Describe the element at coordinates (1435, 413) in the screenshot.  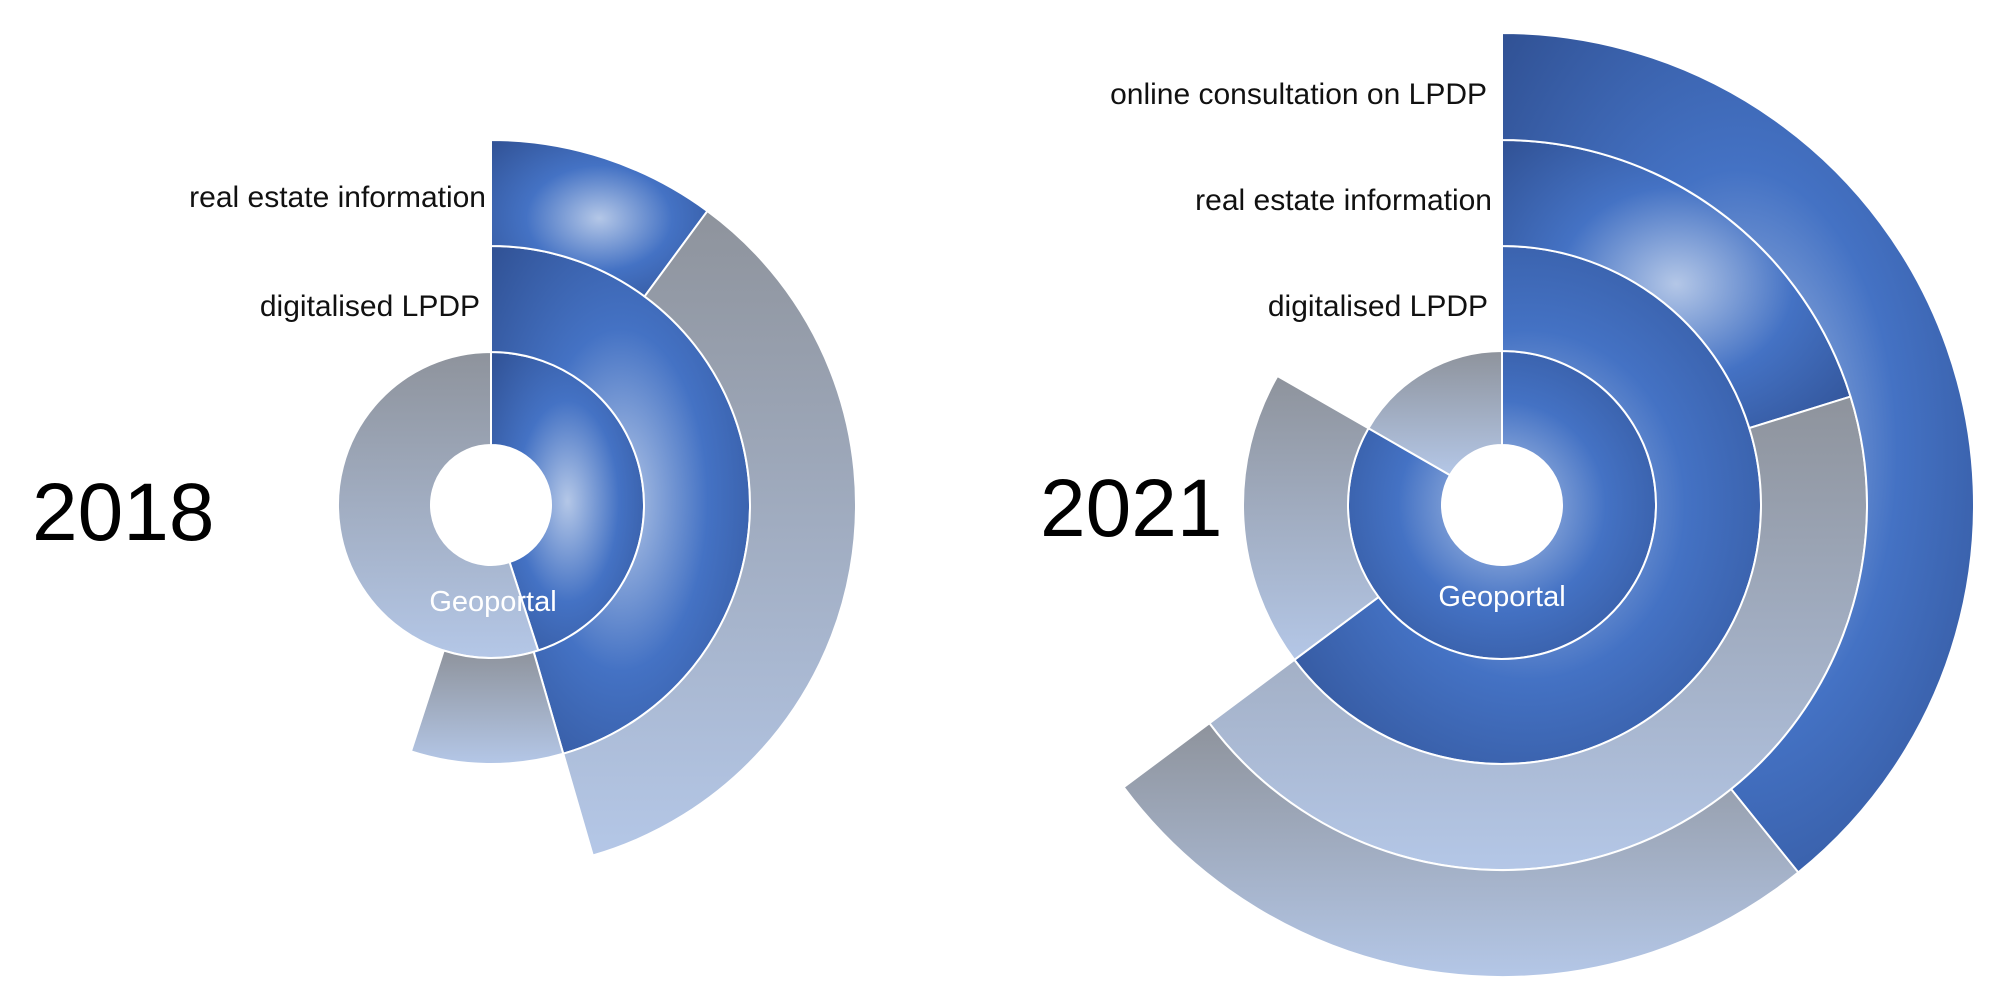
I see `segment-2021-geoportal-no` at that location.